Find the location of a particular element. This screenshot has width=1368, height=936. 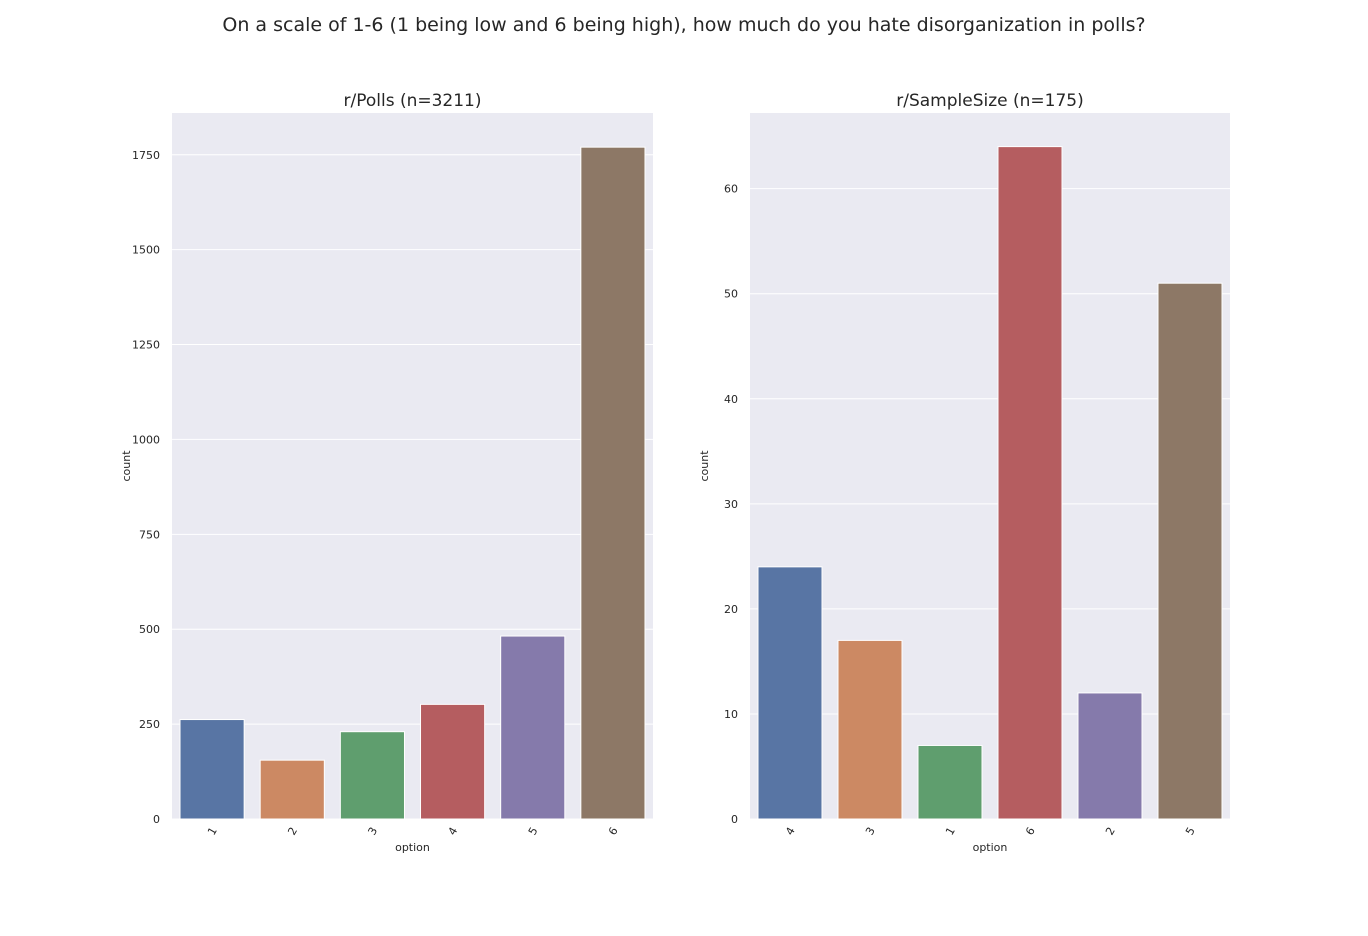

chart1-x-tick-label: 6 is located at coordinates (613, 831).